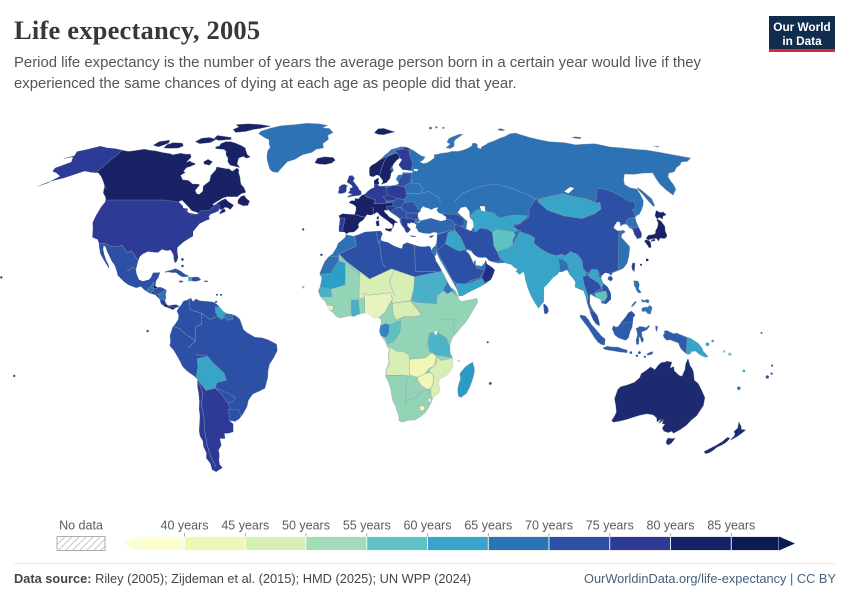 The height and width of the screenshot is (600, 850). Describe the element at coordinates (610, 526) in the screenshot. I see `svg-text: 75 years` at that location.